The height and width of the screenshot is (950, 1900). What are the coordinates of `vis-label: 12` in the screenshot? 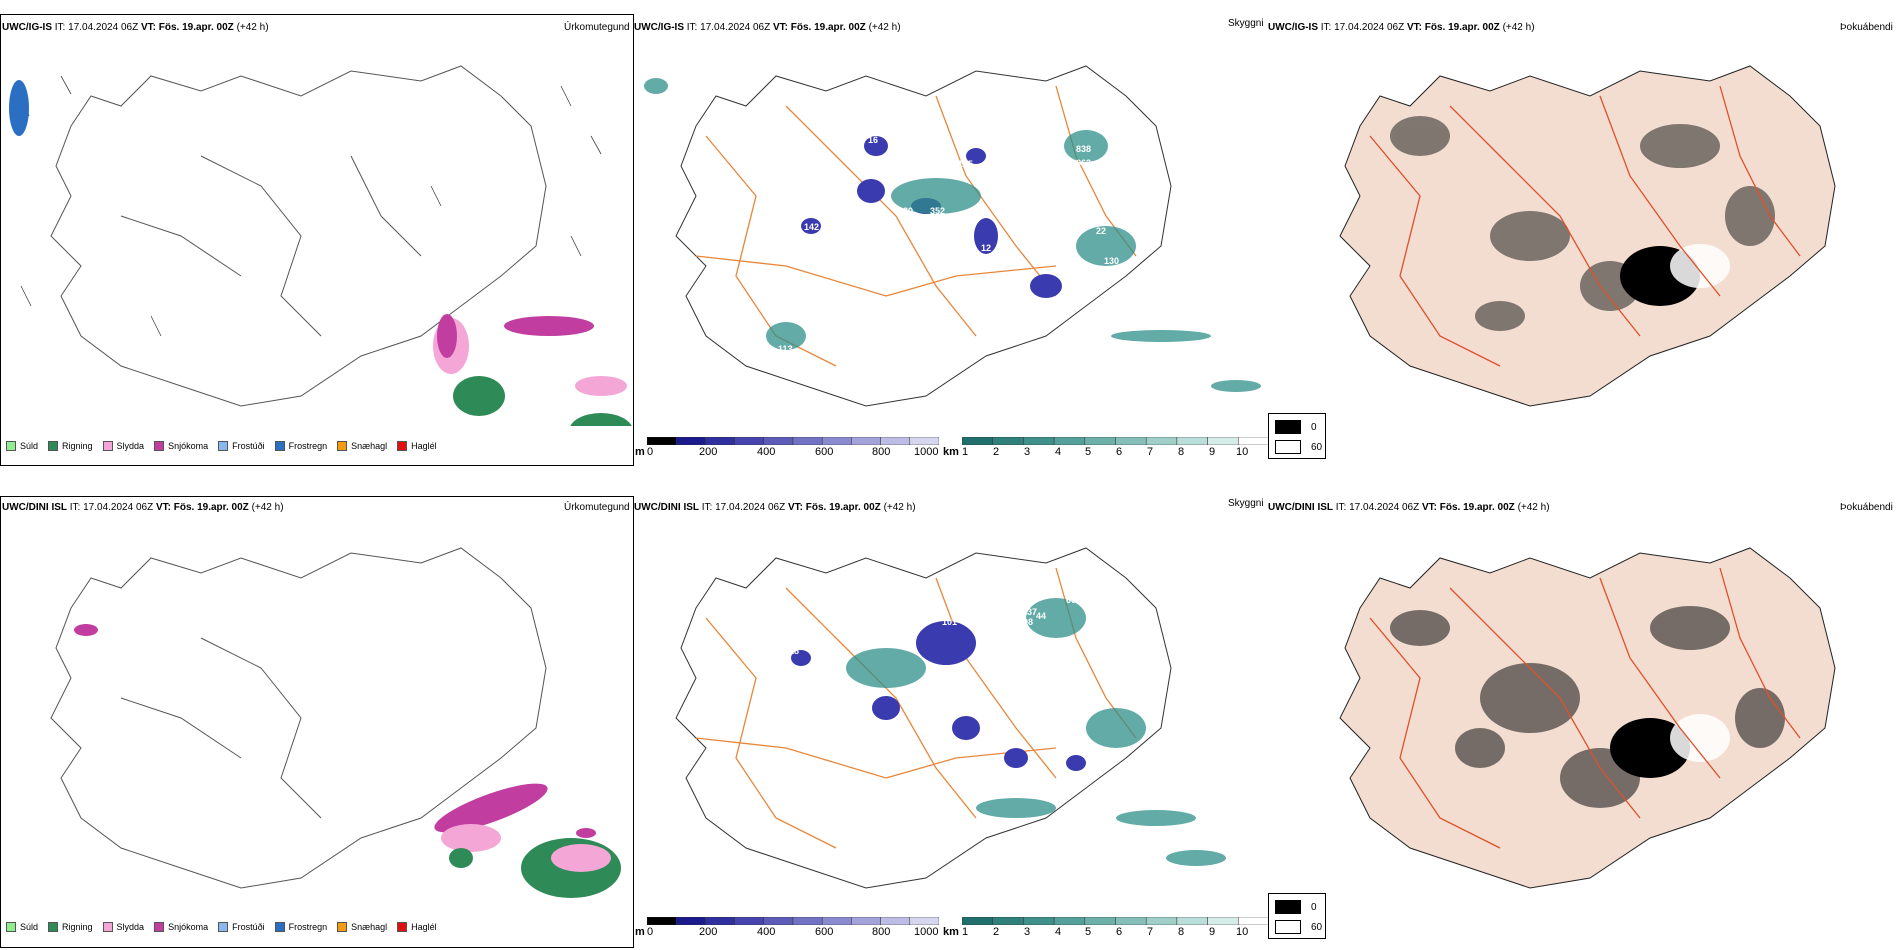 It's located at (961, 219).